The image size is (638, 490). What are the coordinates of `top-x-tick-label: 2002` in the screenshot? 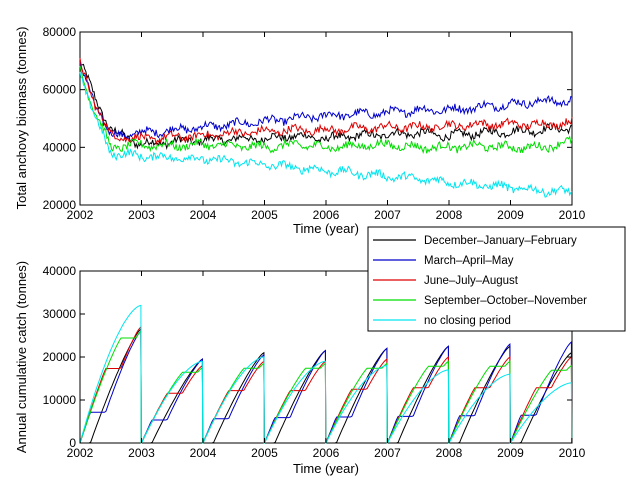 It's located at (80, 215).